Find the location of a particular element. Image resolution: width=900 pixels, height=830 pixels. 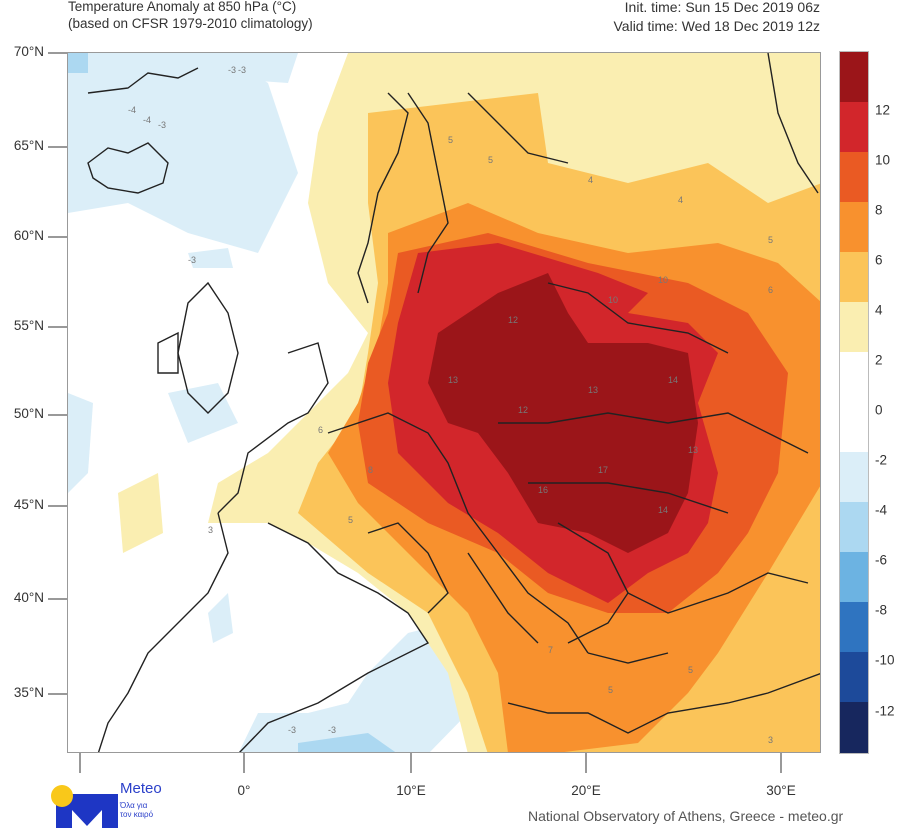

lon-label-30e: 30°E is located at coordinates (781, 790).